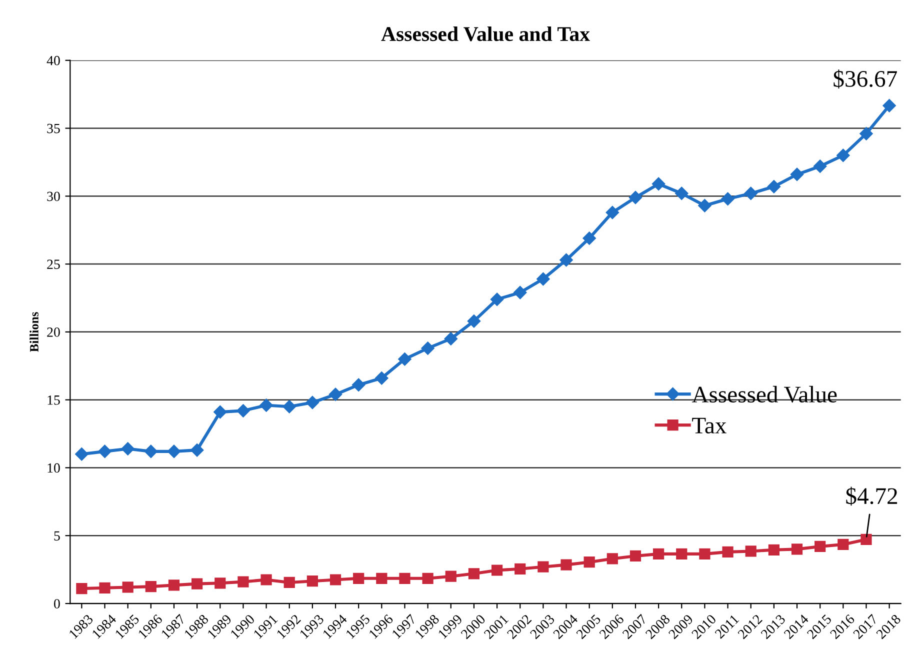 The width and height of the screenshot is (923, 656). I want to click on y-tick-label: 30, so click(53, 197).